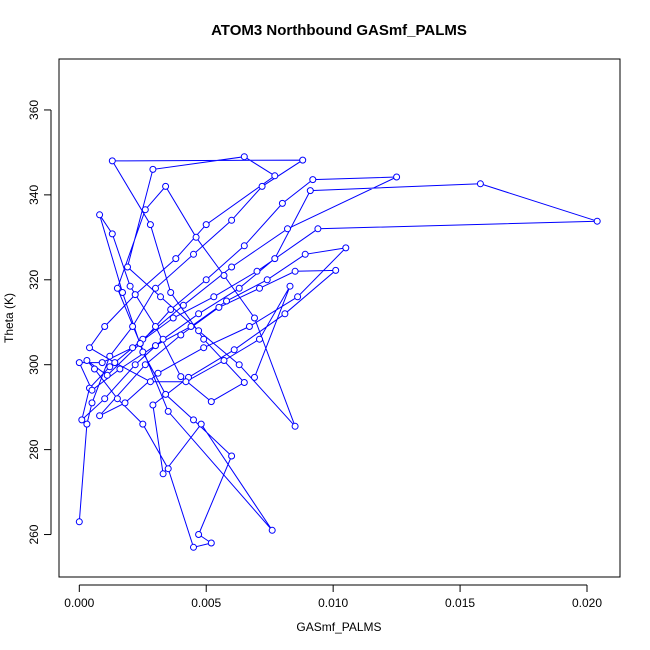  I want to click on y-tick-label: 320, so click(34, 279).